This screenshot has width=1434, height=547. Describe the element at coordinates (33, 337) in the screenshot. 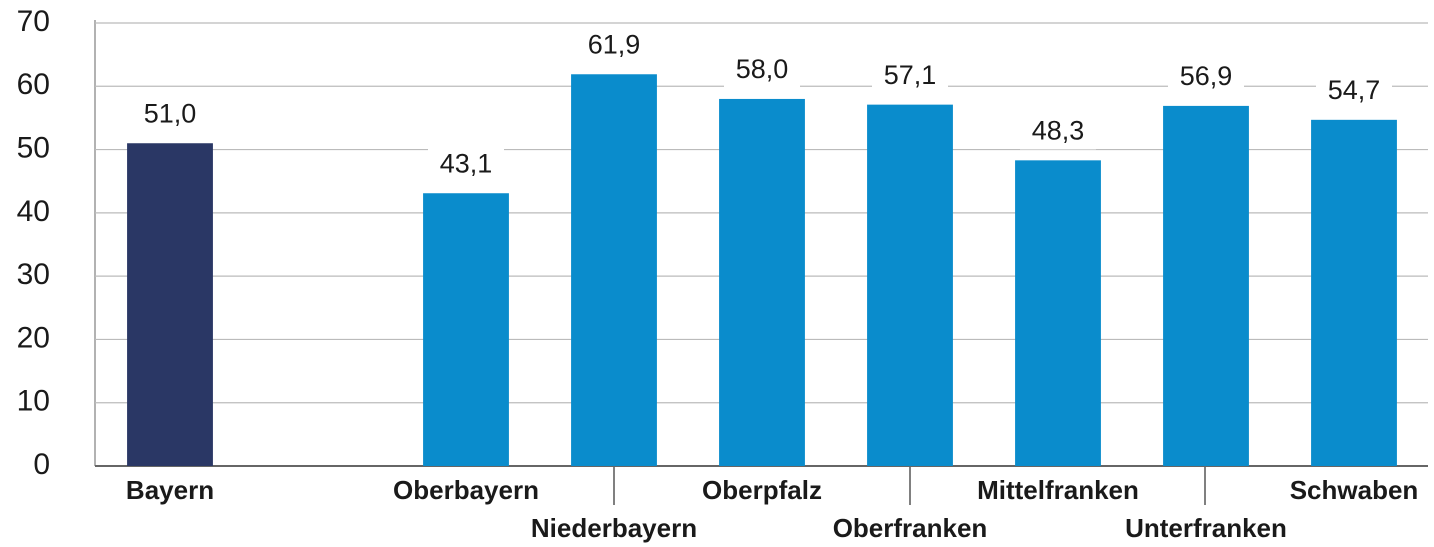

I see `y-tick-label: 20` at that location.